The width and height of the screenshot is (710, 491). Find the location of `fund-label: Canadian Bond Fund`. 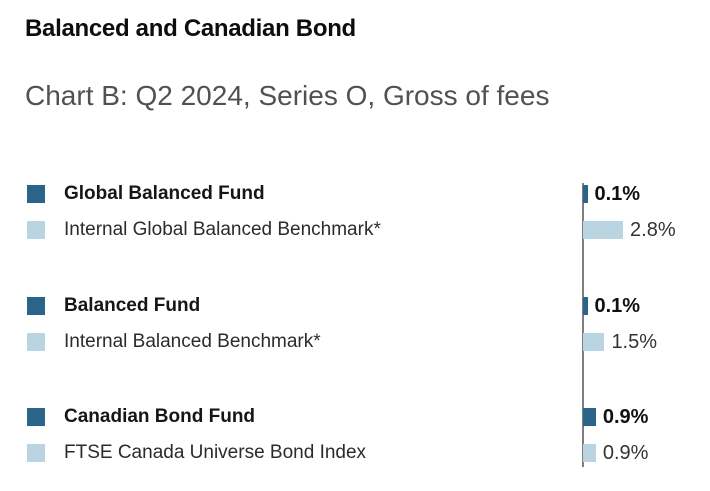

fund-label: Canadian Bond Fund is located at coordinates (160, 416).